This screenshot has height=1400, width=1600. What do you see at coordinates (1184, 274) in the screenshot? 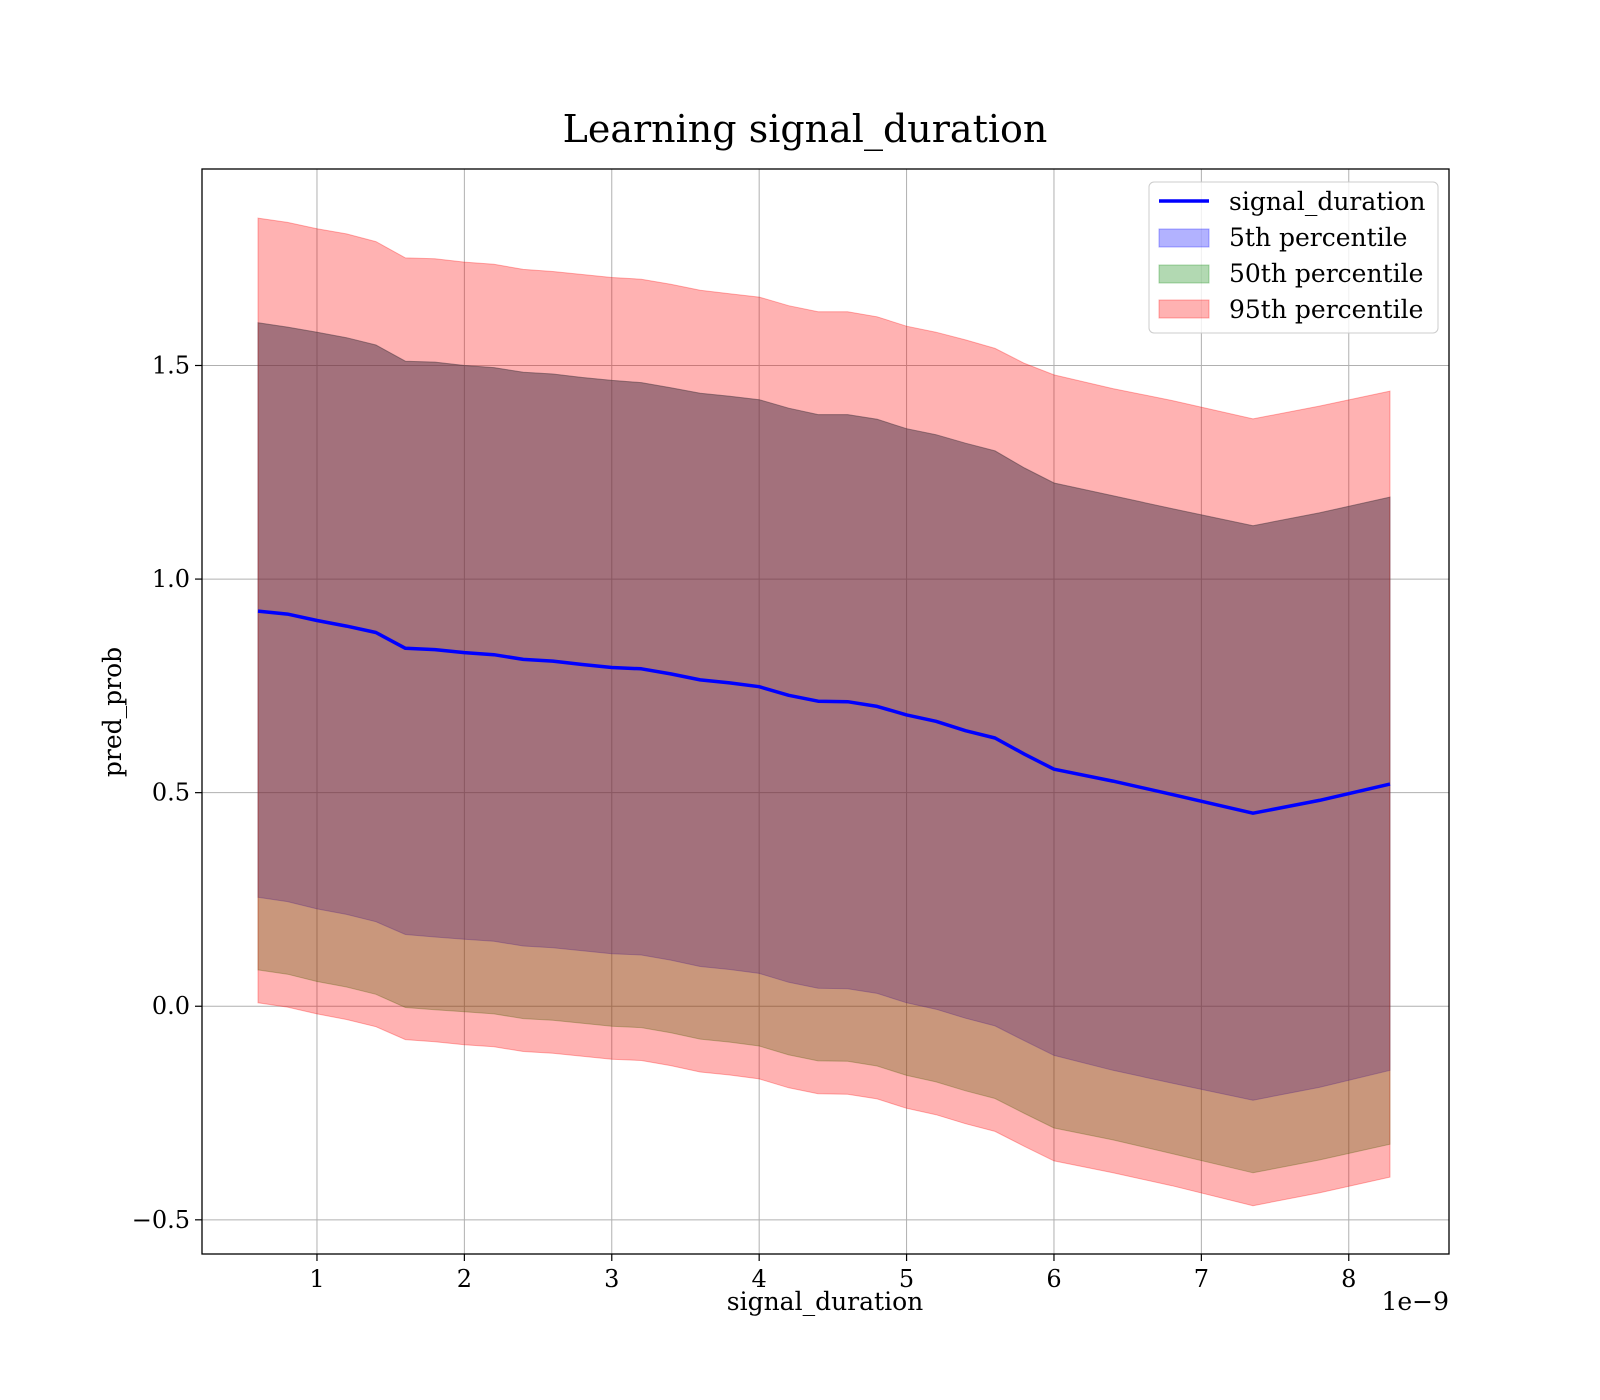
I see `legend-swatch-50th-percentile` at bounding box center [1184, 274].